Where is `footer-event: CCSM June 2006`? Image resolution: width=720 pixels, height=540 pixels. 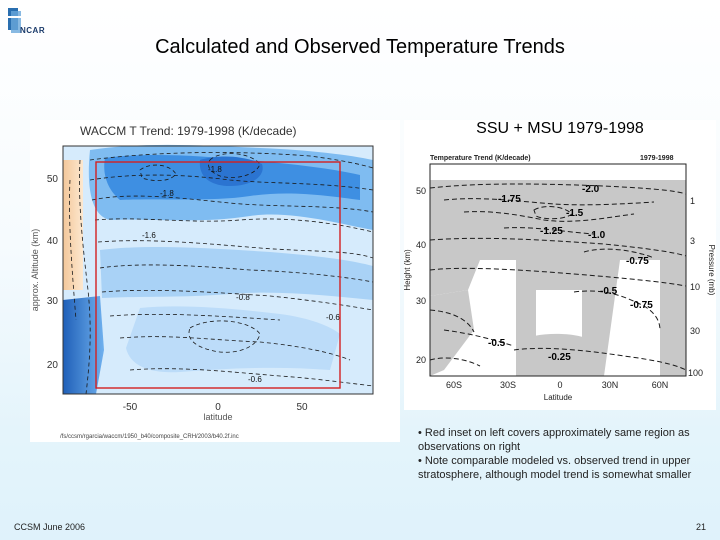 footer-event: CCSM June 2006 is located at coordinates (50, 527).